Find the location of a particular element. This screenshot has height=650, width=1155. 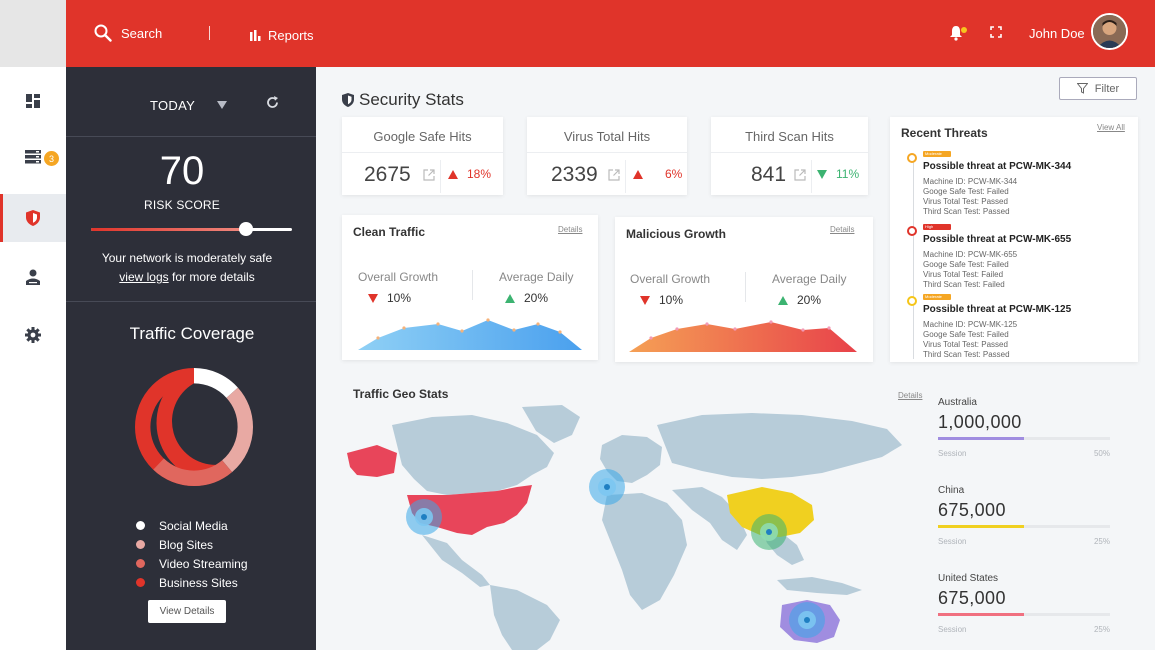

threat-title: Possible threat at PCW-MK-125 is located at coordinates (997, 309).